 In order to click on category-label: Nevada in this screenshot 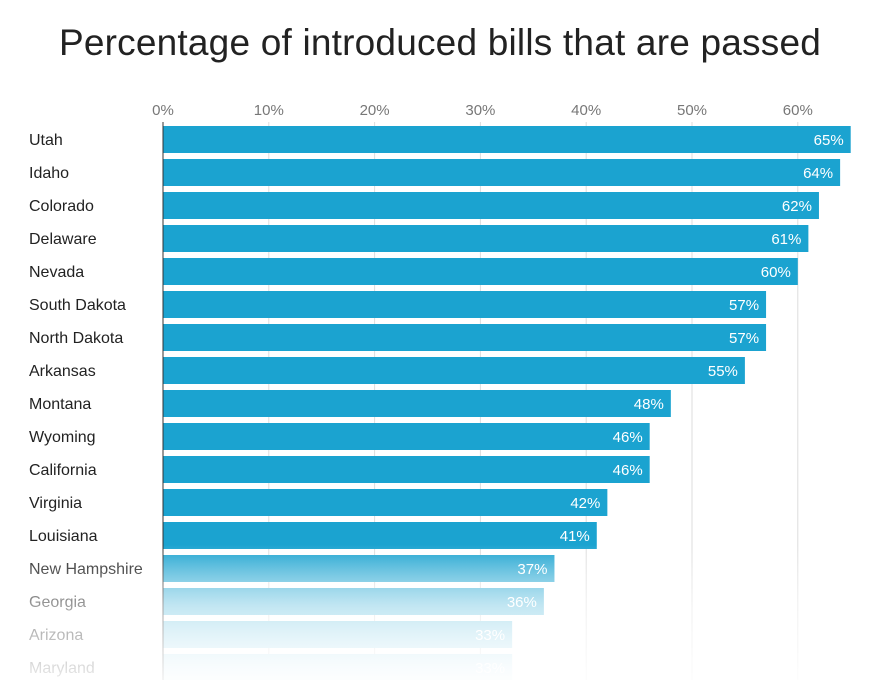, I will do `click(56, 272)`.